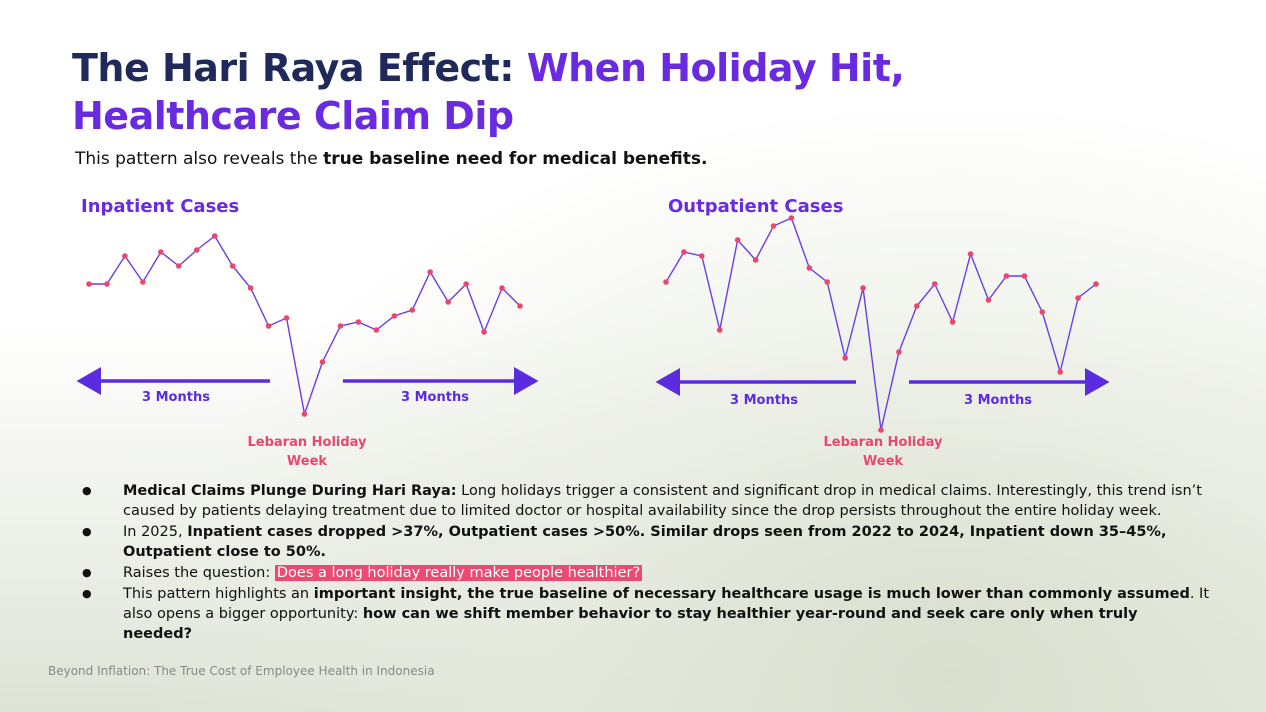  What do you see at coordinates (666, 604) in the screenshot?
I see `bullet-text: . It also opens a bigger opportunity:` at bounding box center [666, 604].